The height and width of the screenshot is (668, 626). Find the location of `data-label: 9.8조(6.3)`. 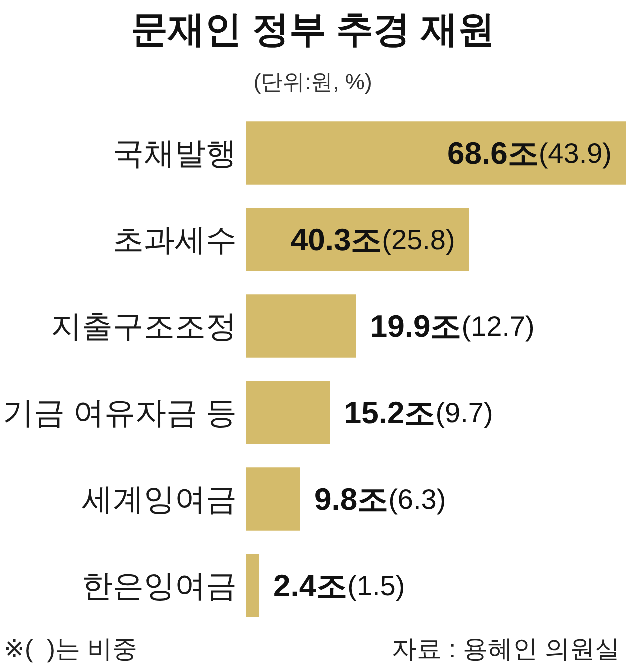

data-label: 9.8조(6.3) is located at coordinates (380, 499).